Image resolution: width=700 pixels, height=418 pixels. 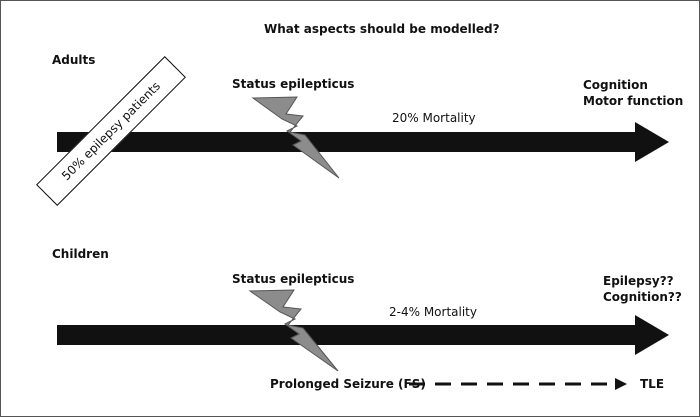 What do you see at coordinates (363, 335) in the screenshot?
I see `children-arrow` at bounding box center [363, 335].